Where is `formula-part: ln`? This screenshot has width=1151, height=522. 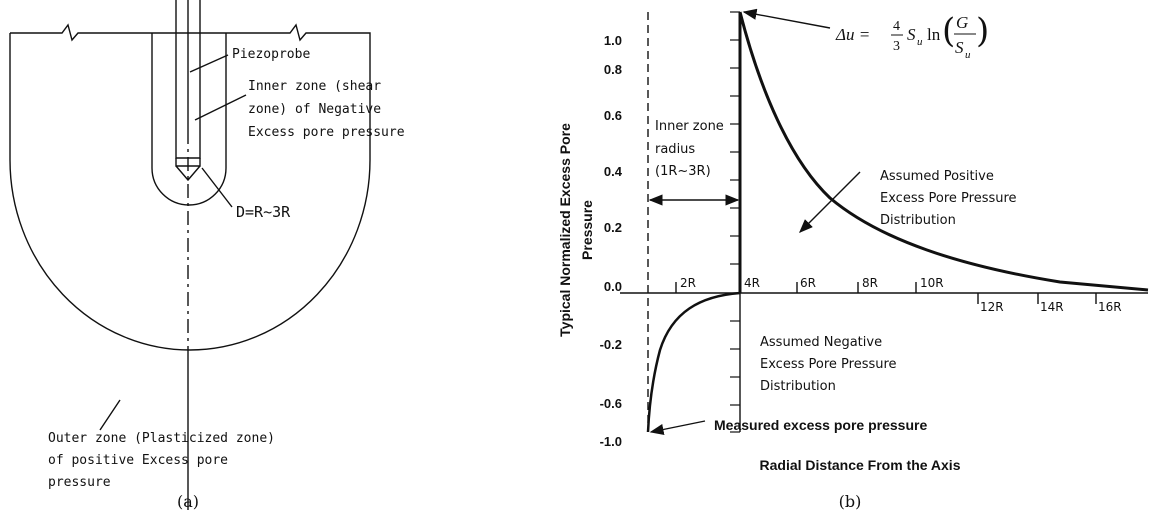
formula-part: ln is located at coordinates (934, 34).